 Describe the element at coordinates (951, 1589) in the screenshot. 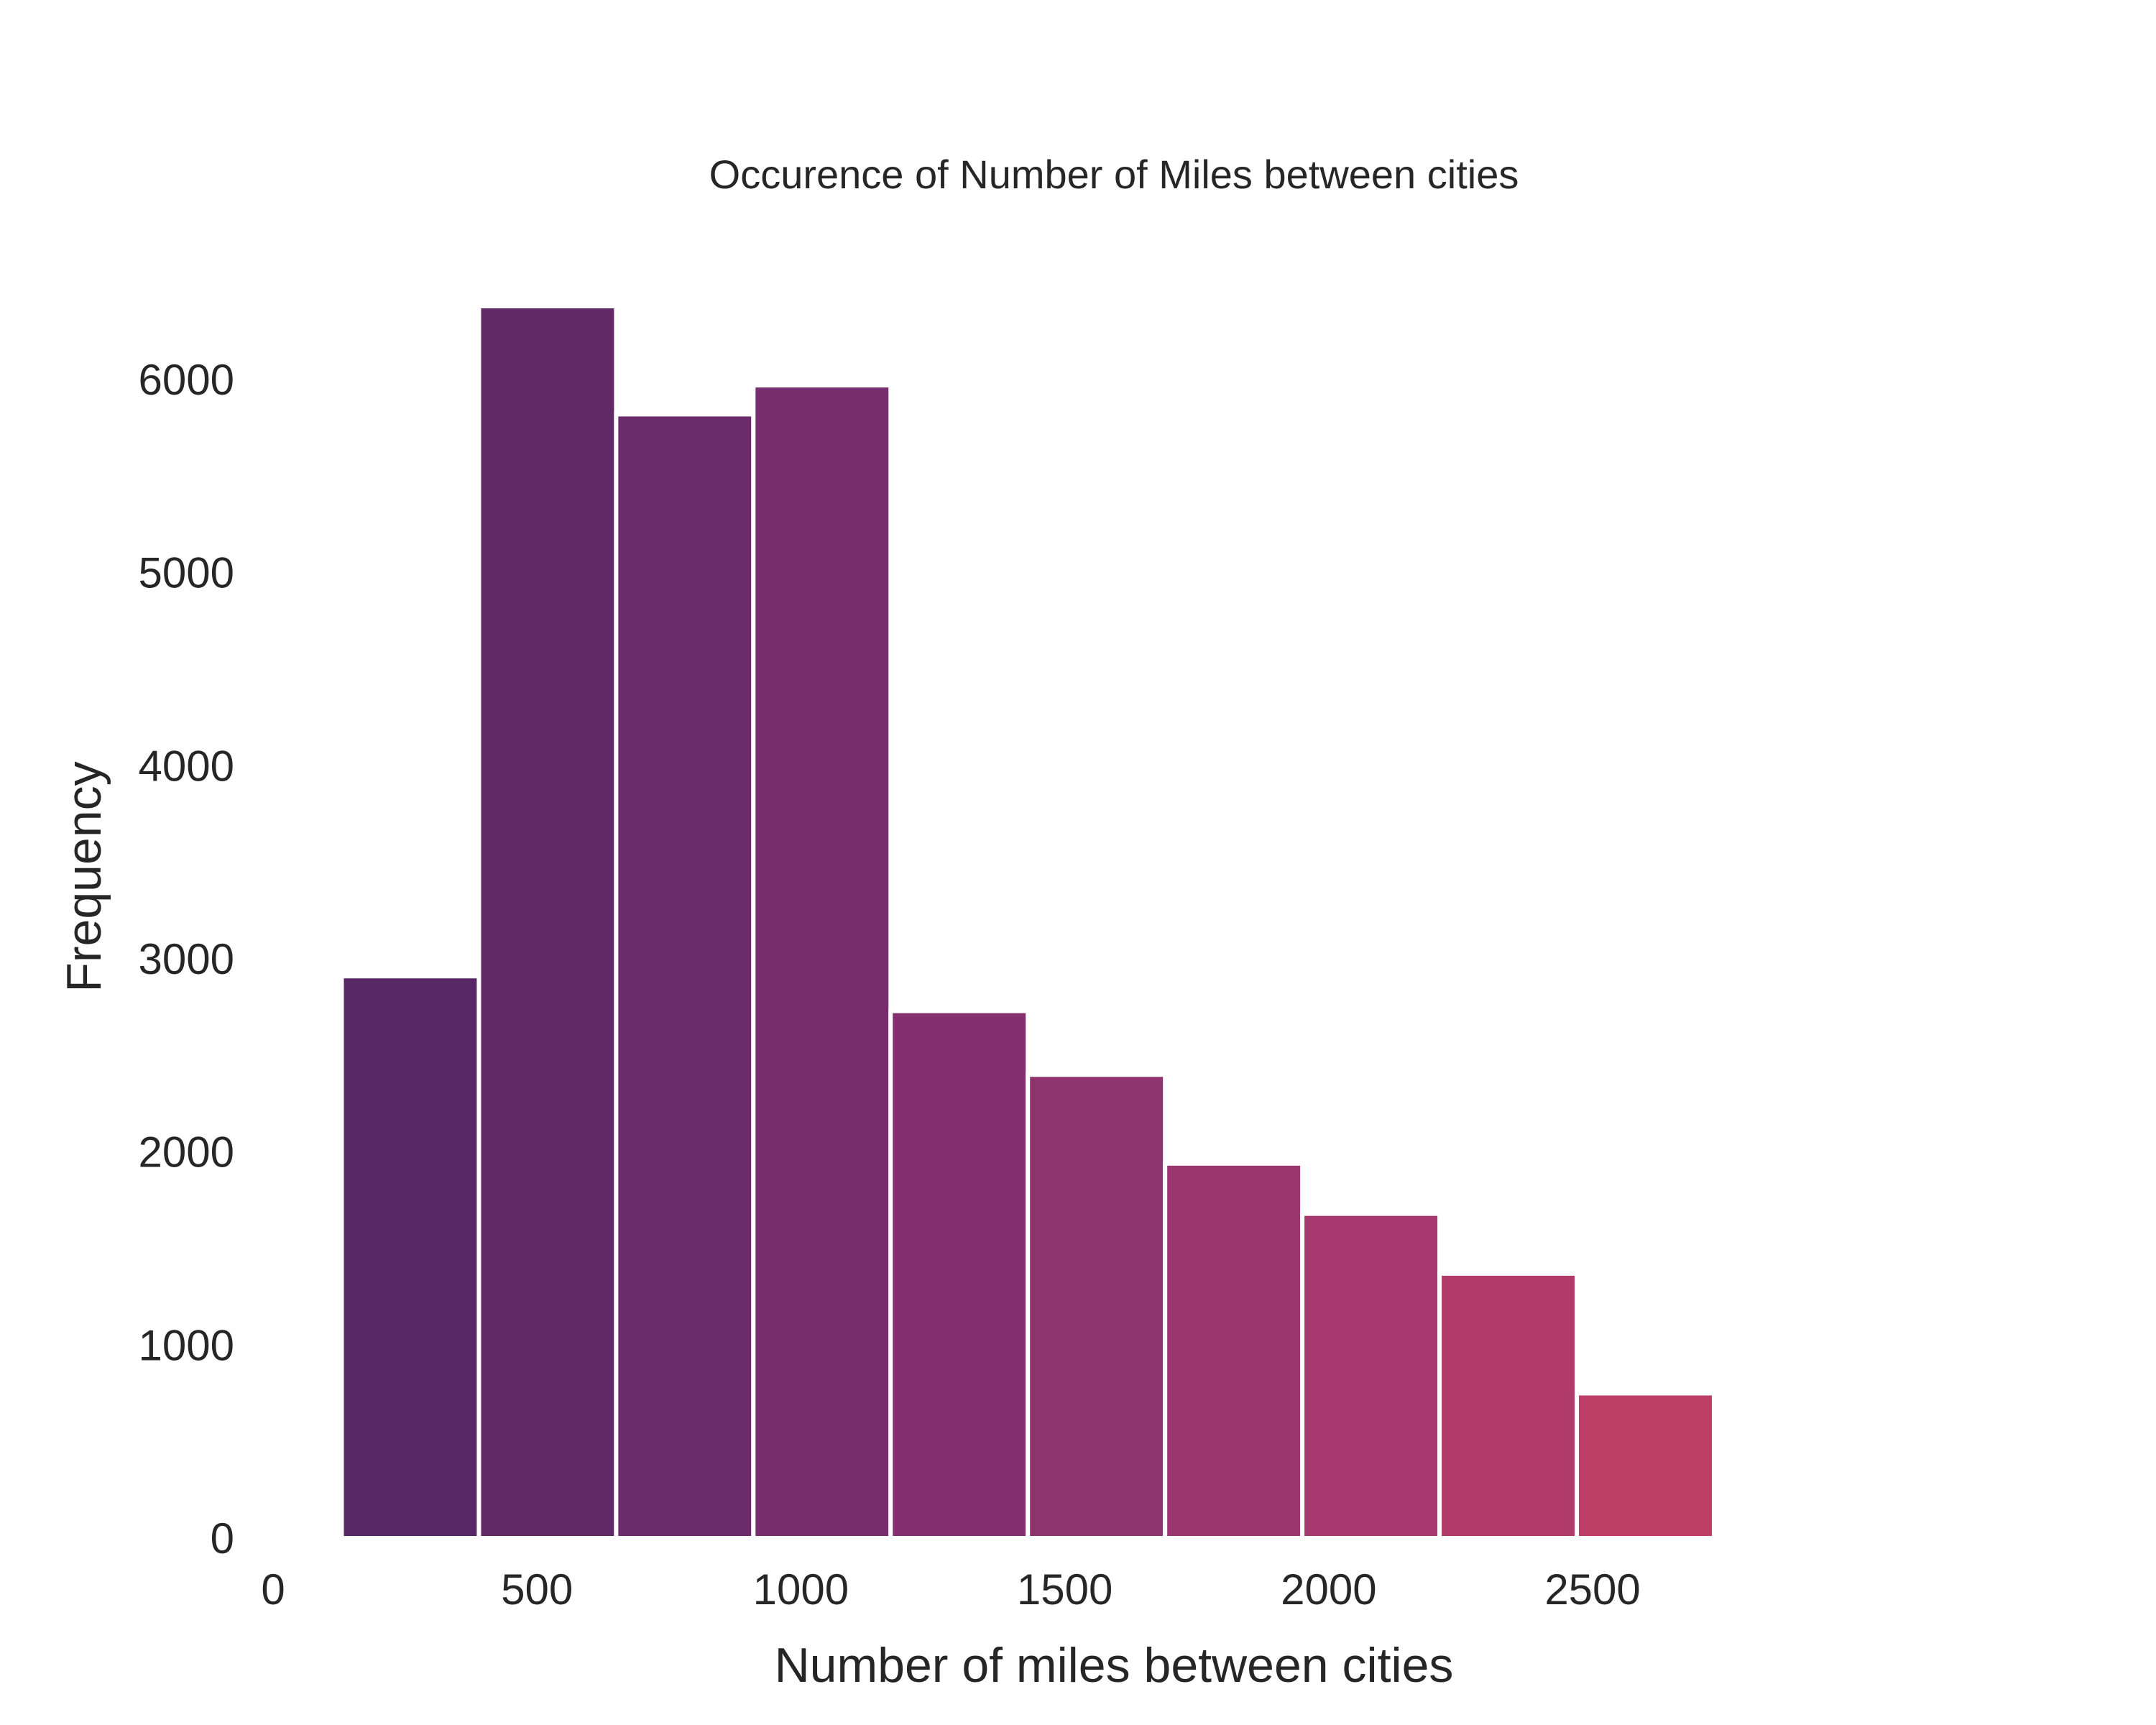

I see `x-tick-labels: 0 500 1000 1500 2000 2500` at that location.